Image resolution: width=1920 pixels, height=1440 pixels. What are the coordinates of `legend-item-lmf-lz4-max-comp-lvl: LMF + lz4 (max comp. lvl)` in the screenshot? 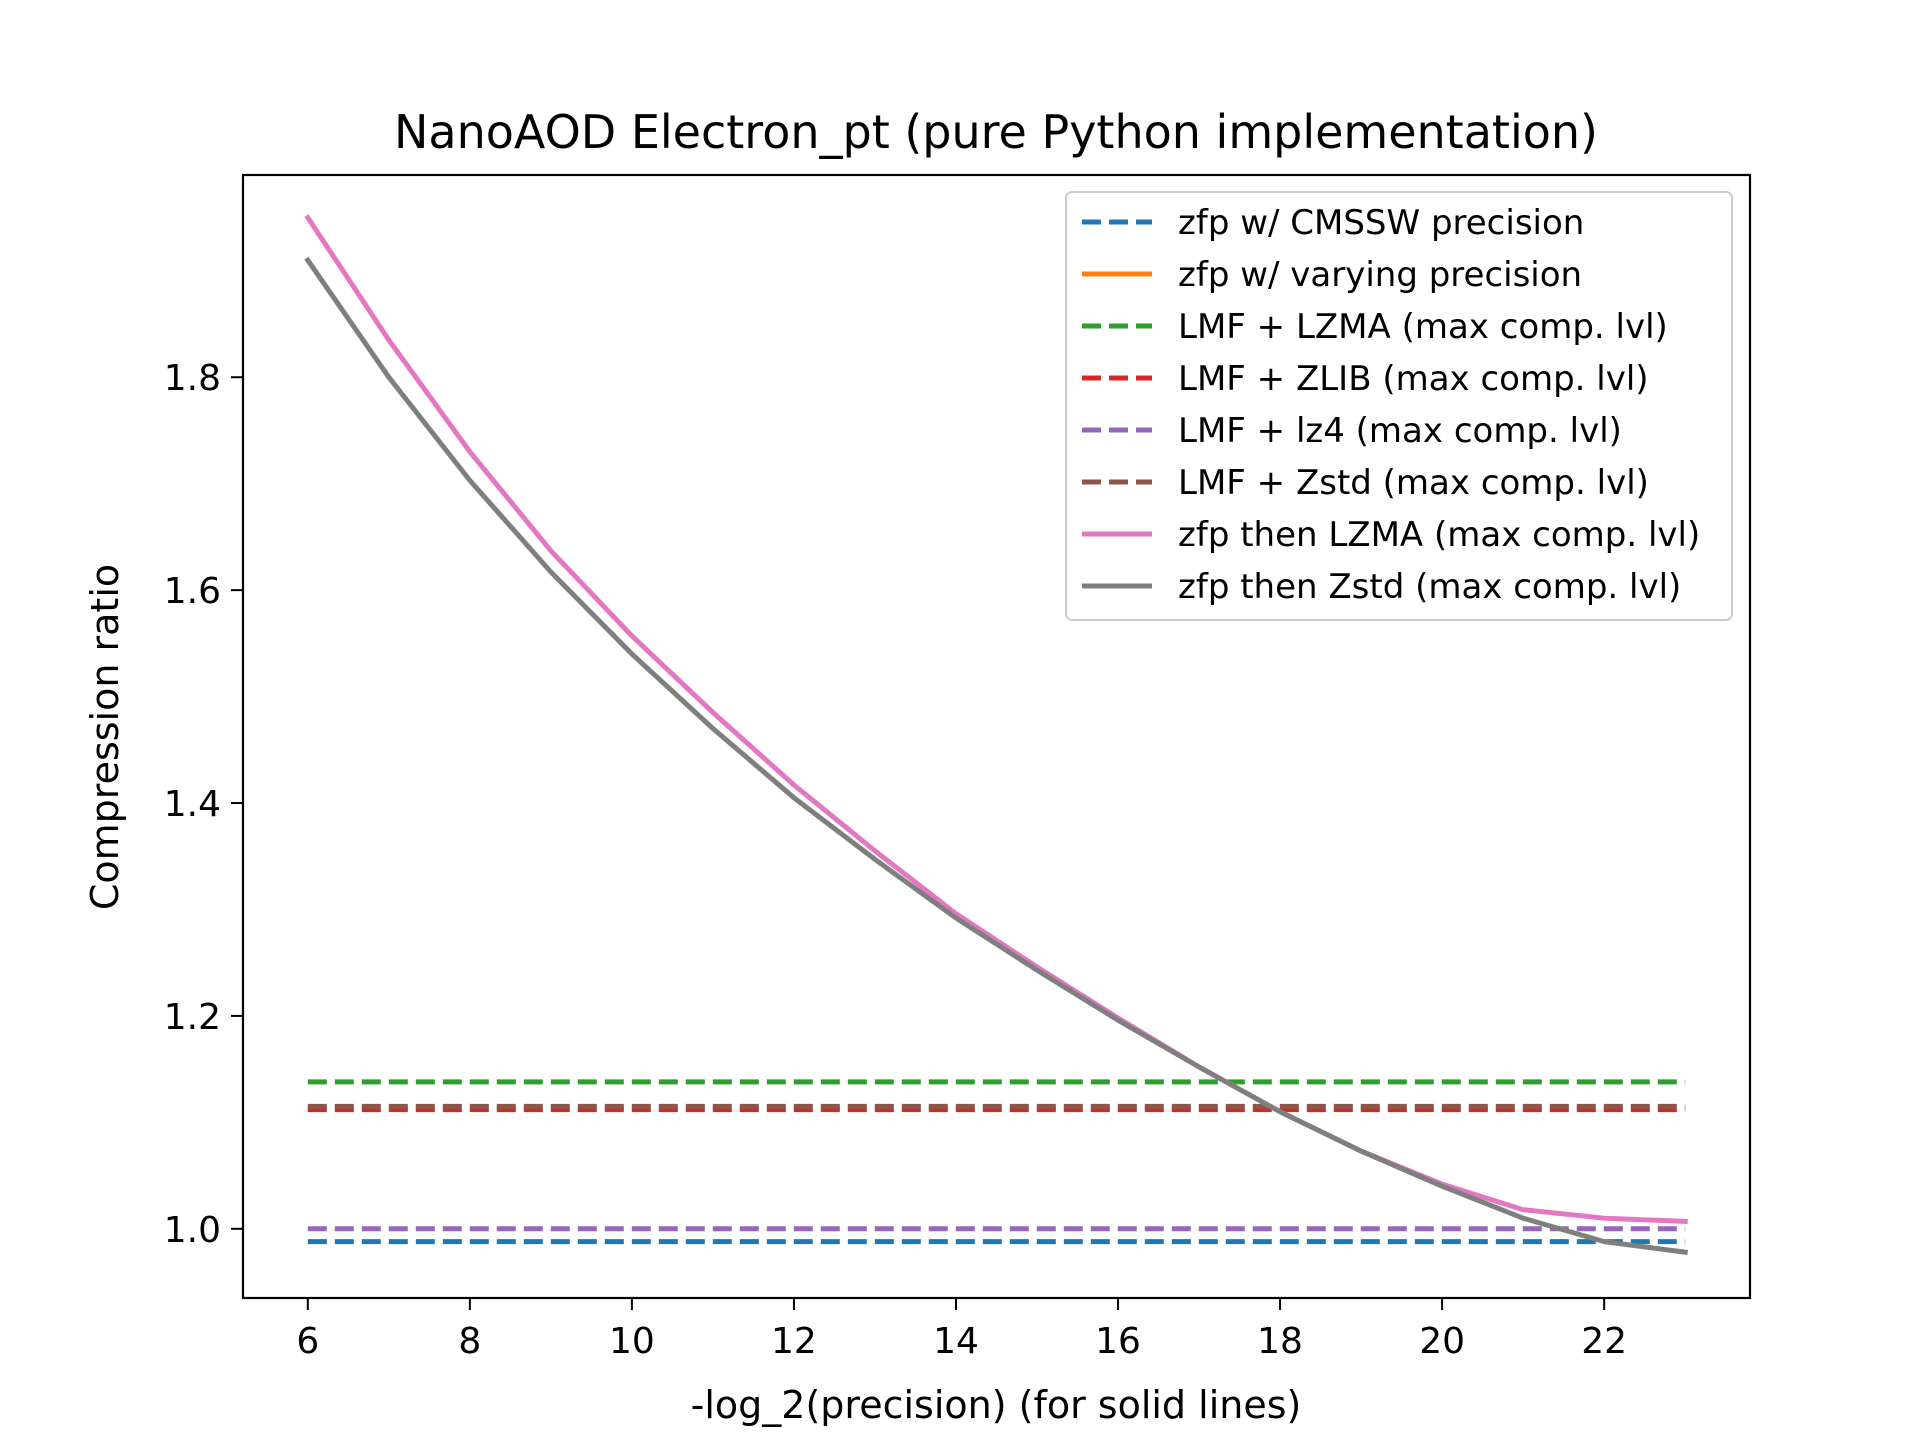 It's located at (1352, 431).